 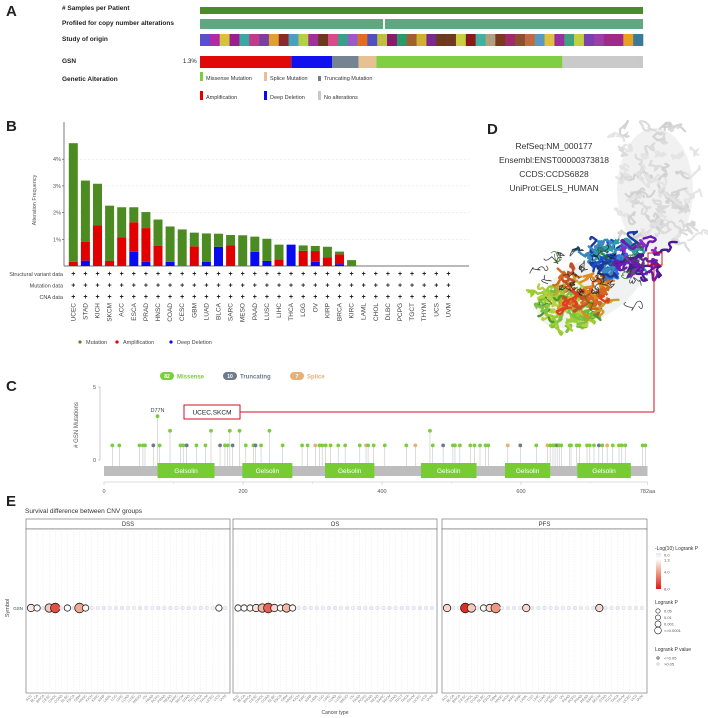 What do you see at coordinates (535, 294) in the screenshot?
I see `green-chain-ribbon` at bounding box center [535, 294].